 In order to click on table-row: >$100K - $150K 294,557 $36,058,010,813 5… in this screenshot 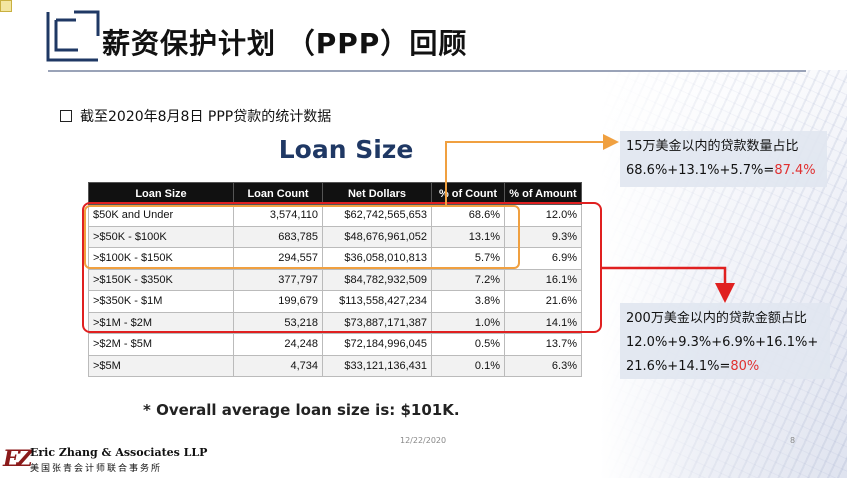, I will do `click(335, 258)`.